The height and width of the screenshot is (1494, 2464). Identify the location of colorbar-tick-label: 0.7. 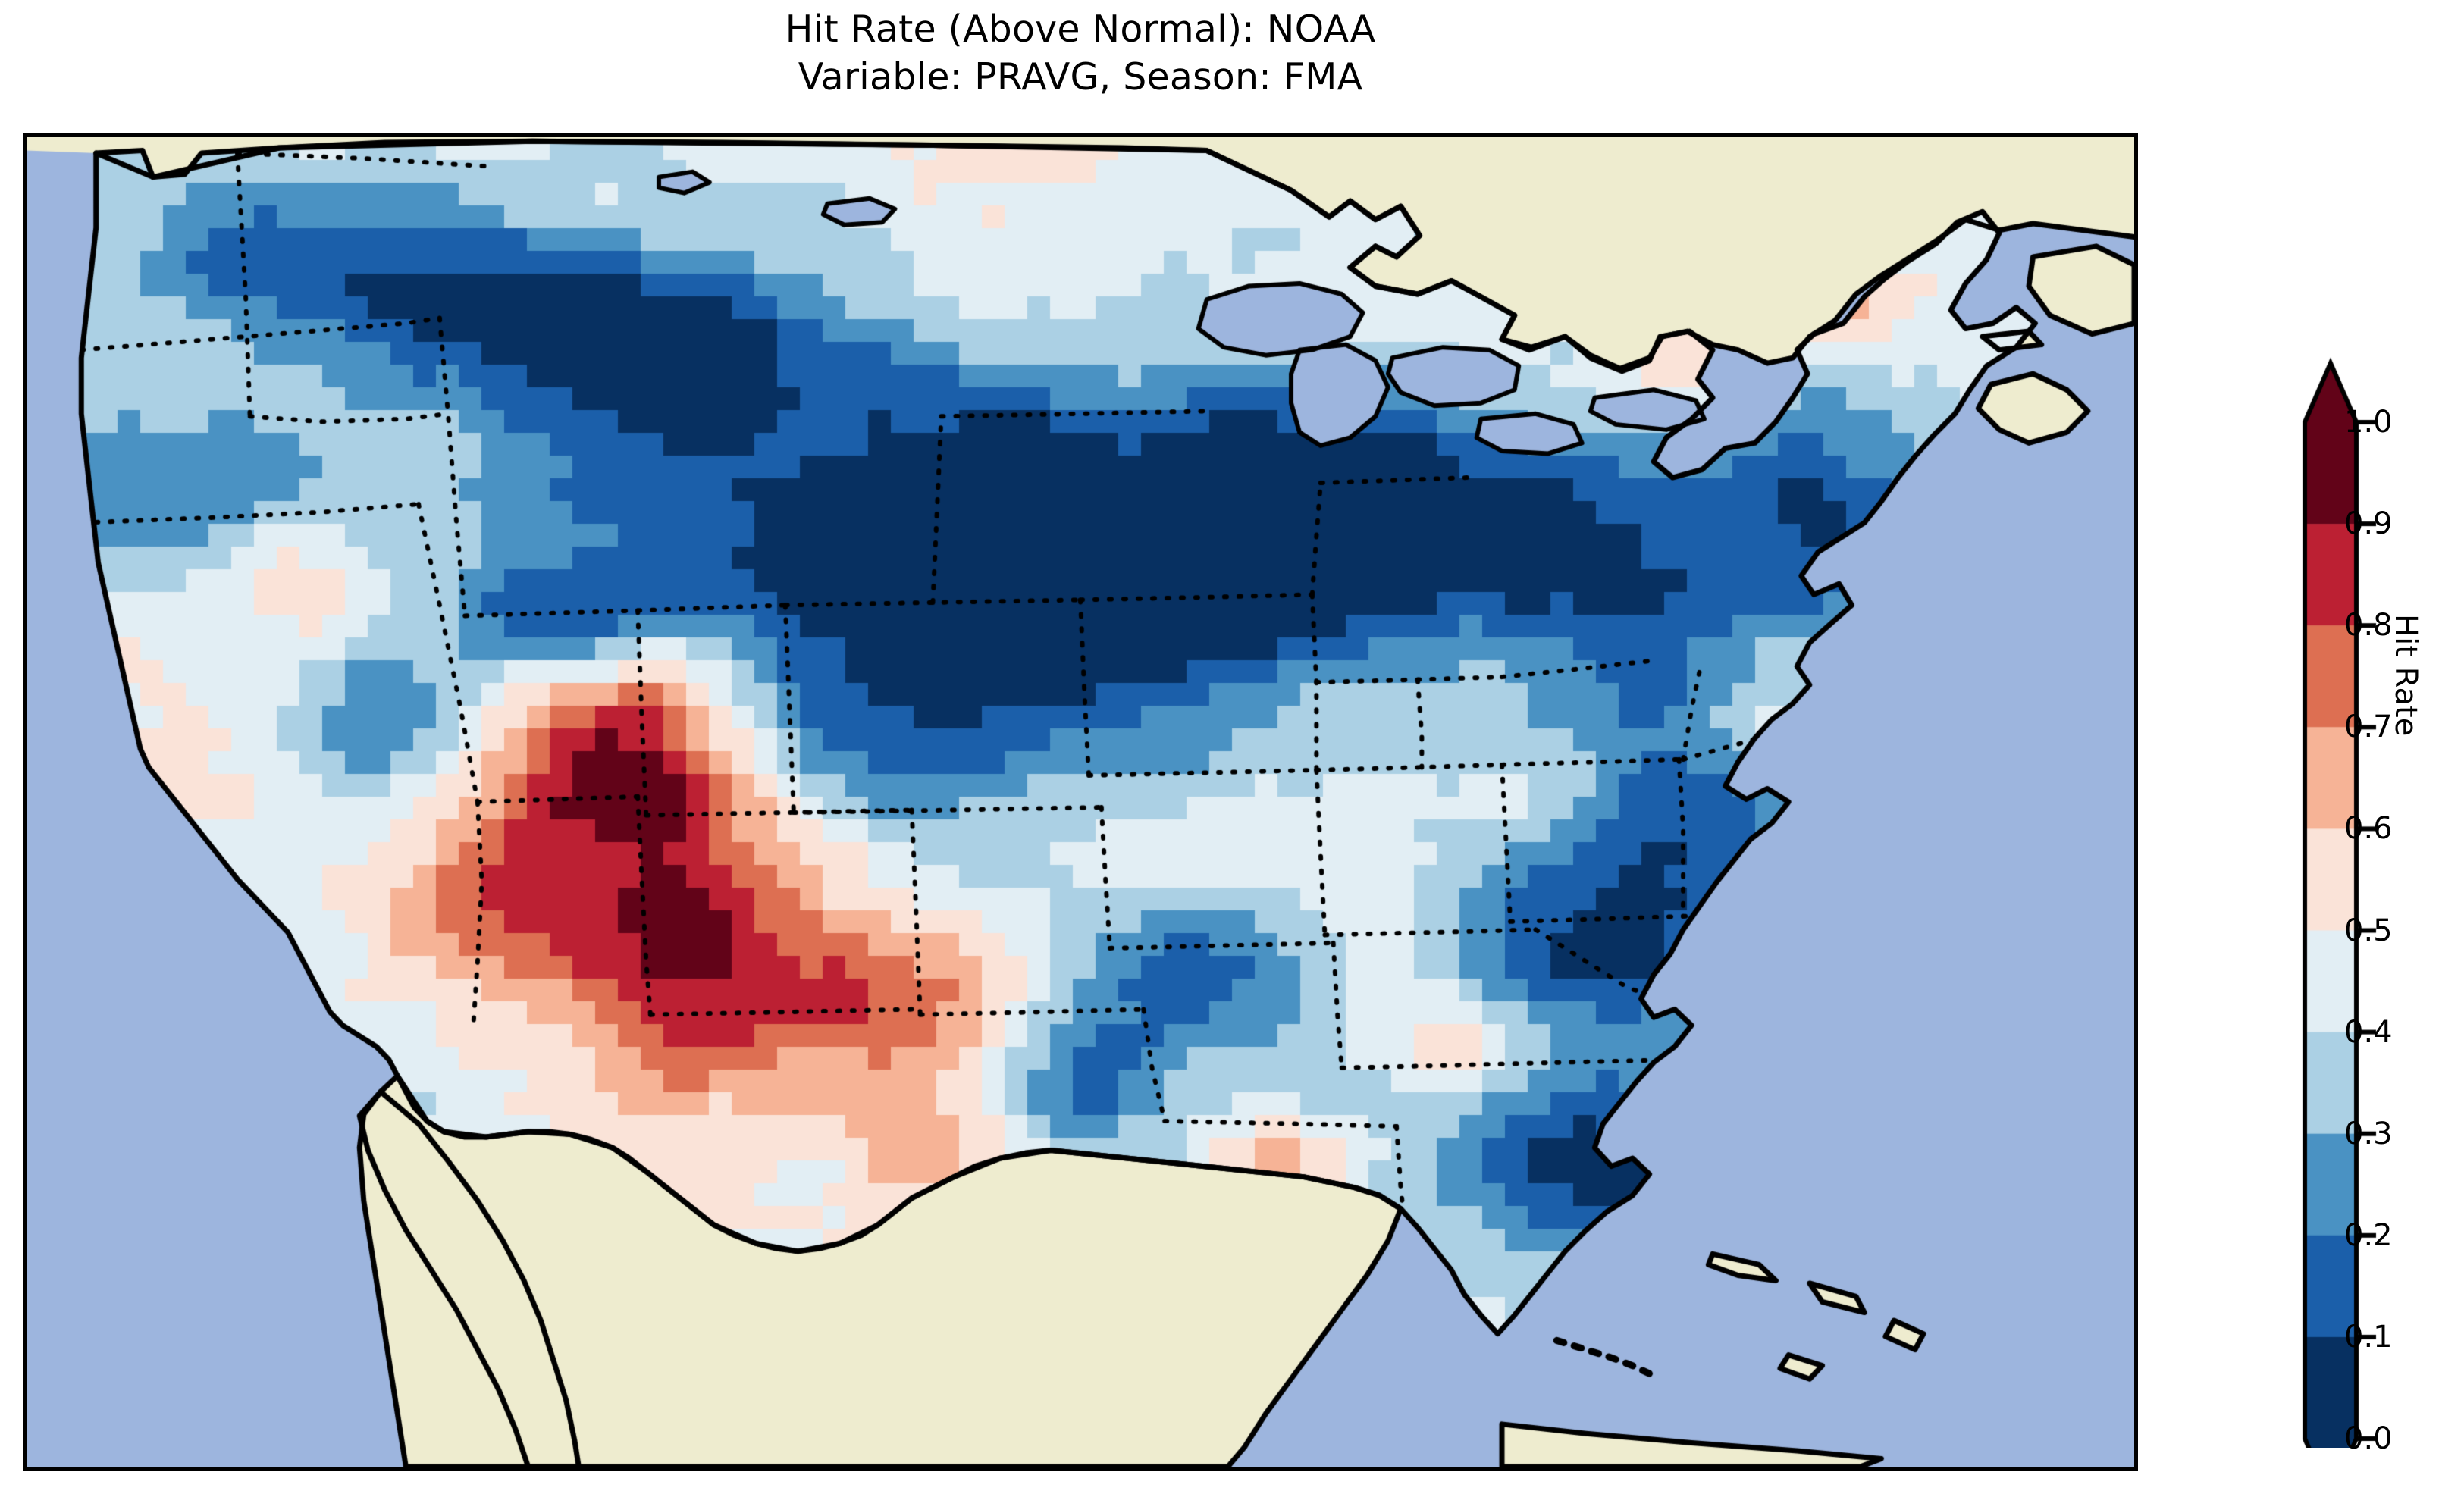
(2368, 727).